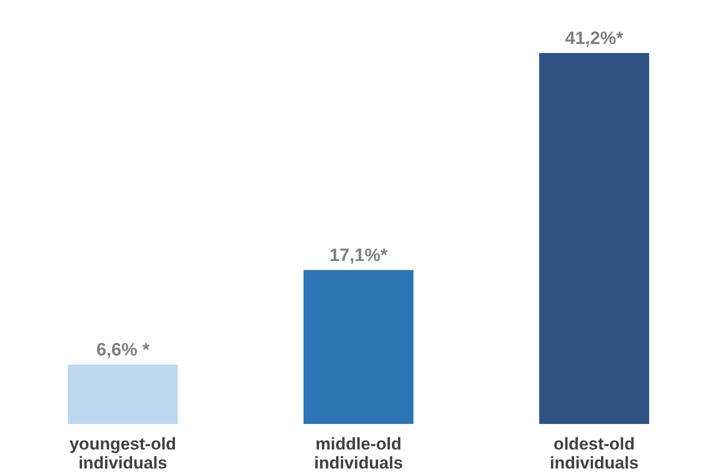  I want to click on x-tick-label: middle-old individuals, so click(358, 453).